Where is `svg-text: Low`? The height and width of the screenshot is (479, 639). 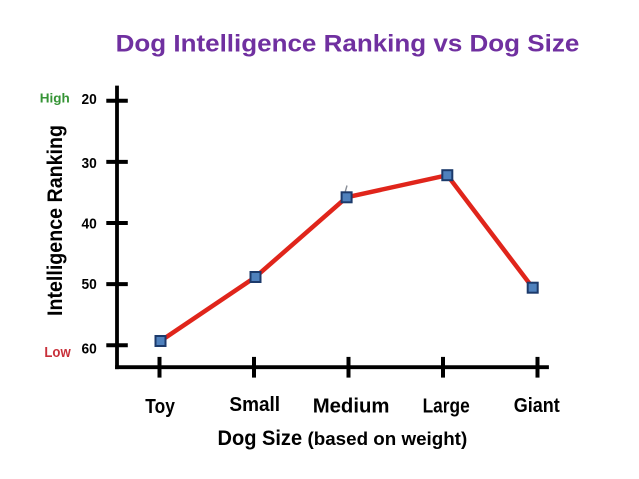
svg-text: Low is located at coordinates (57, 353).